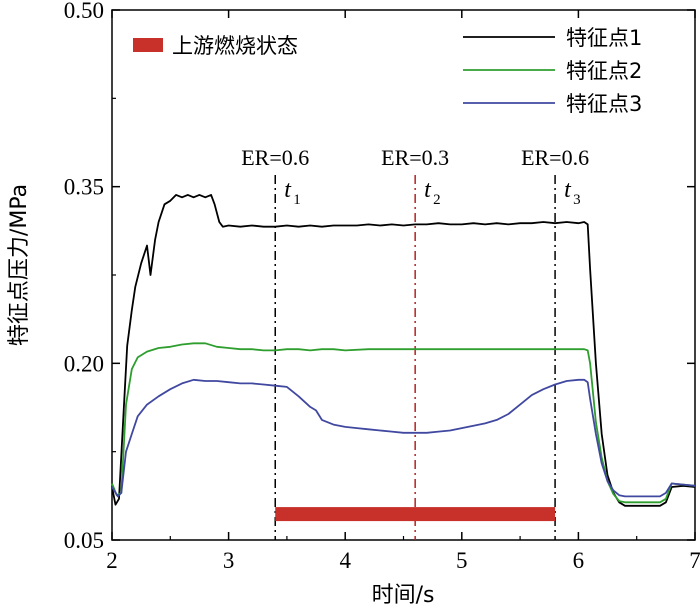 The image size is (700, 611). What do you see at coordinates (84, 187) in the screenshot?
I see `y-tick-label: 0.35` at bounding box center [84, 187].